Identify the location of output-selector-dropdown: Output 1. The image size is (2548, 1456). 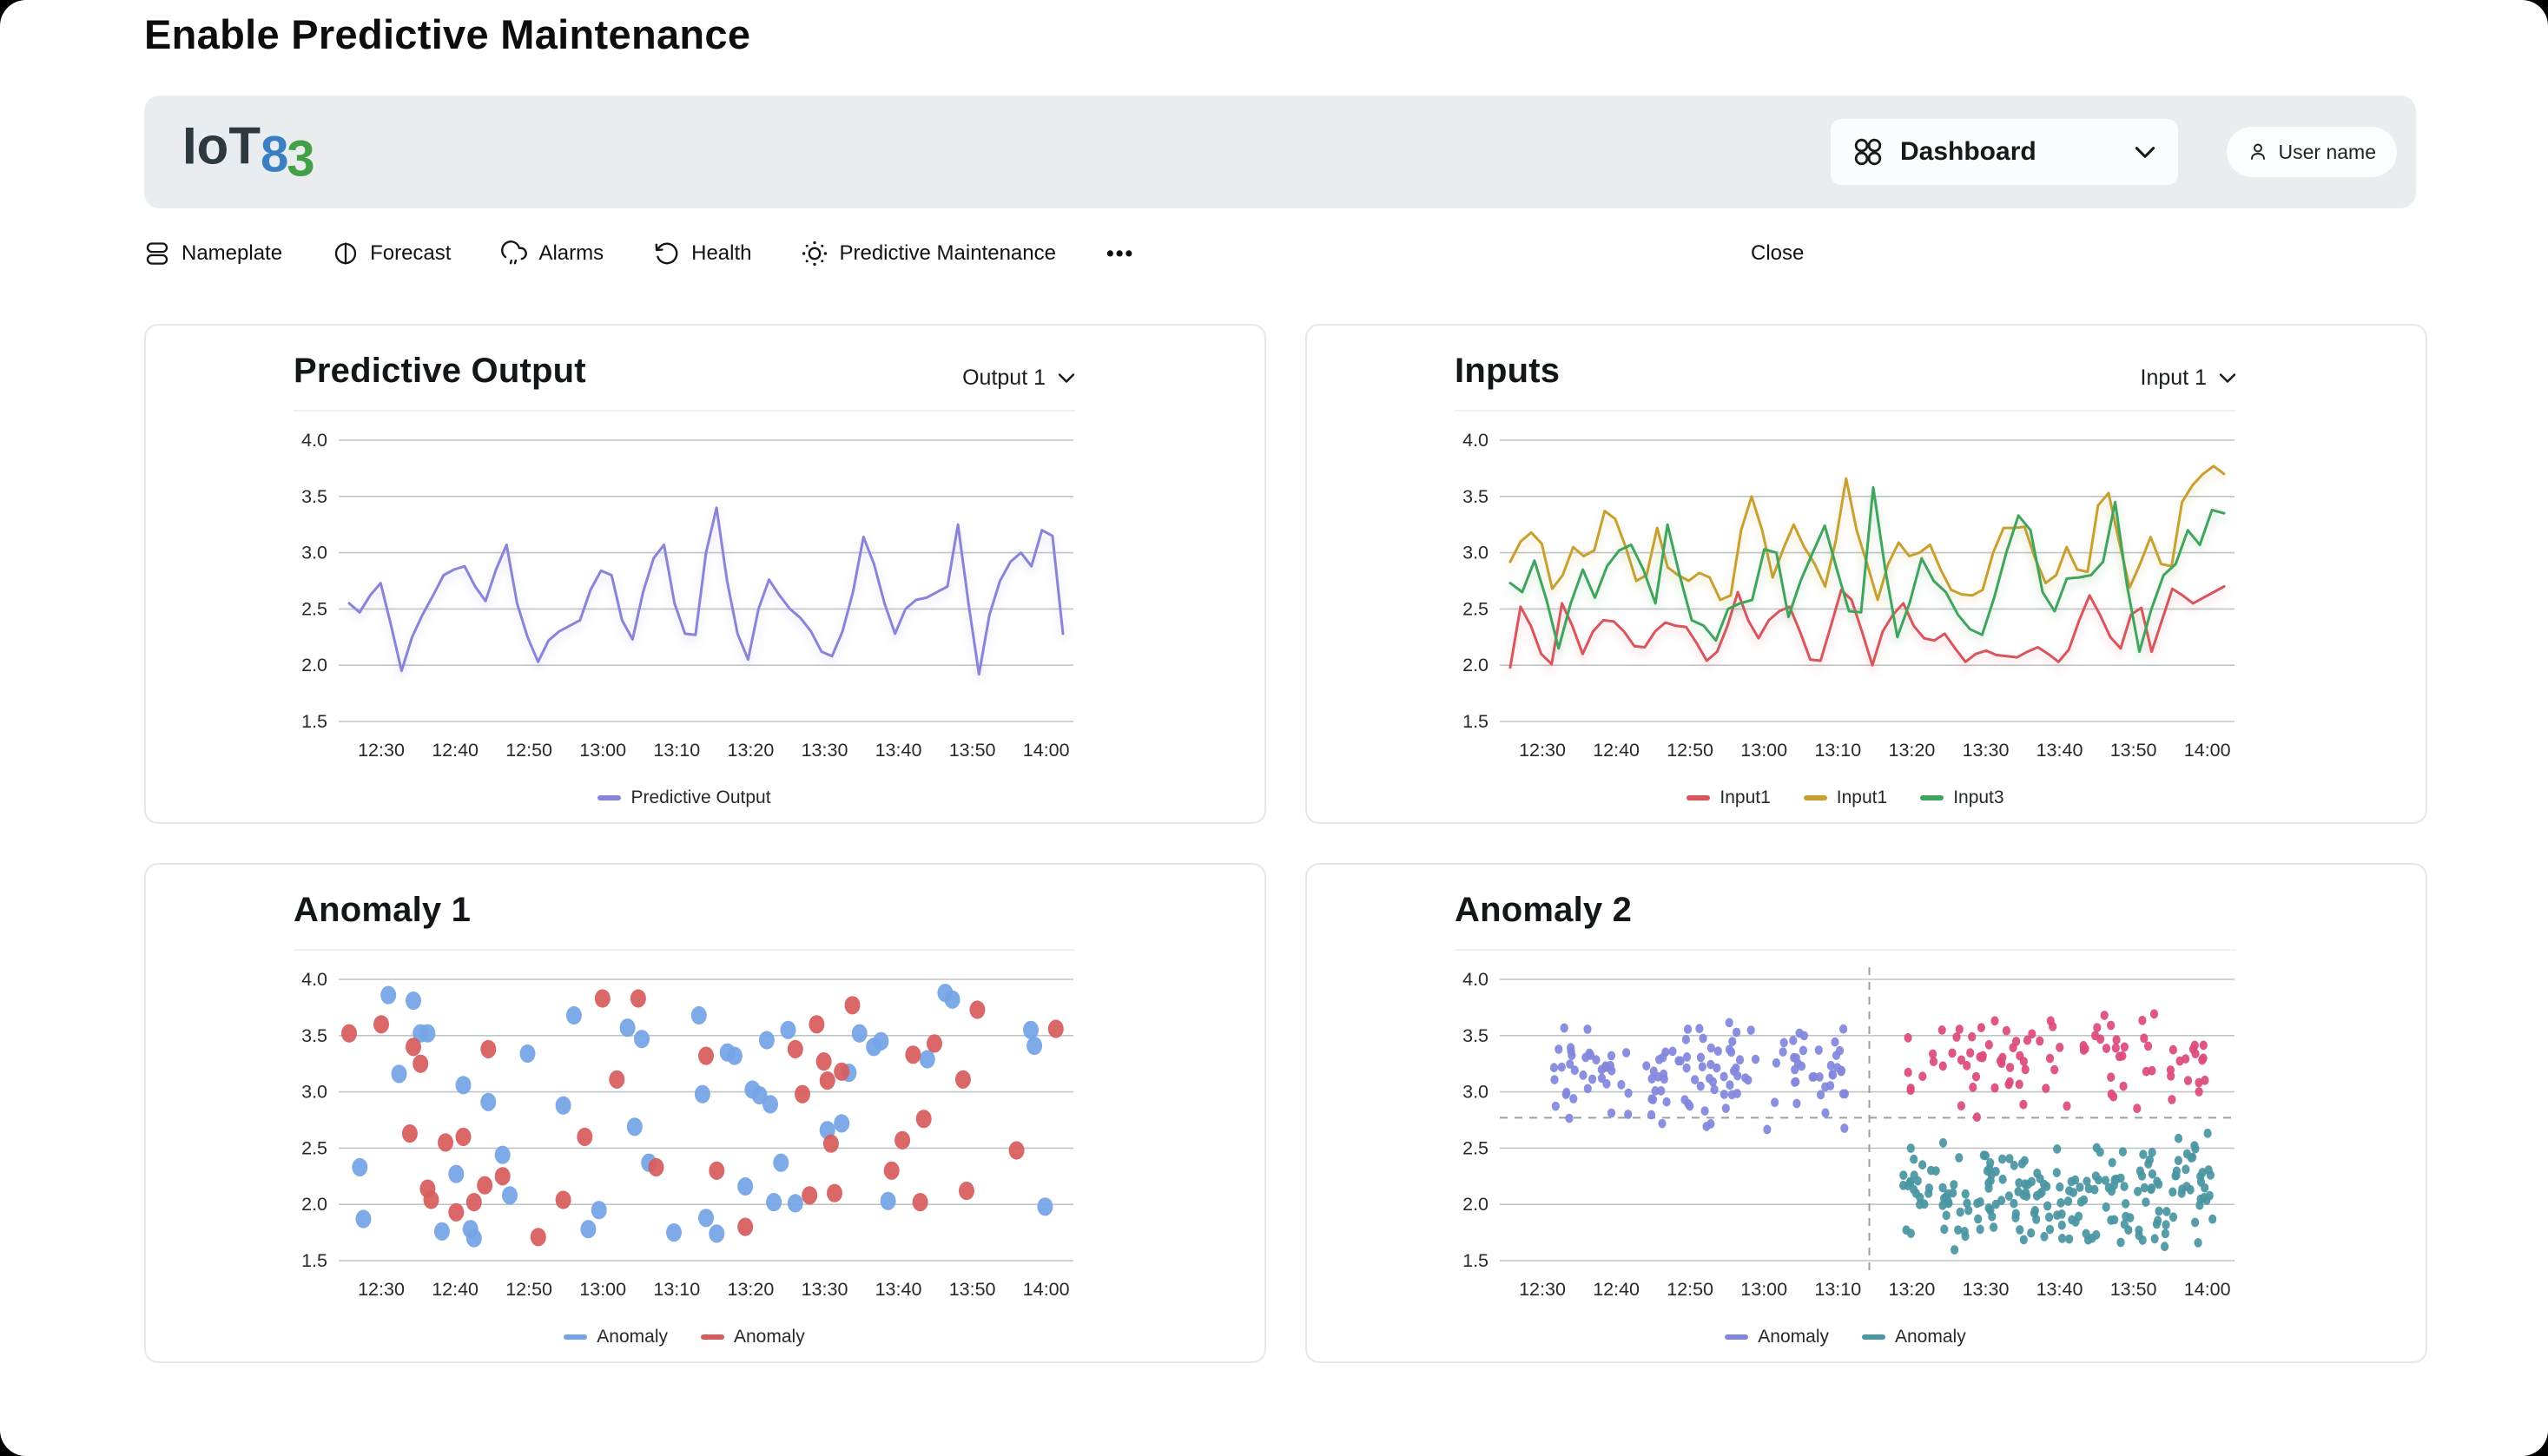
(1018, 378).